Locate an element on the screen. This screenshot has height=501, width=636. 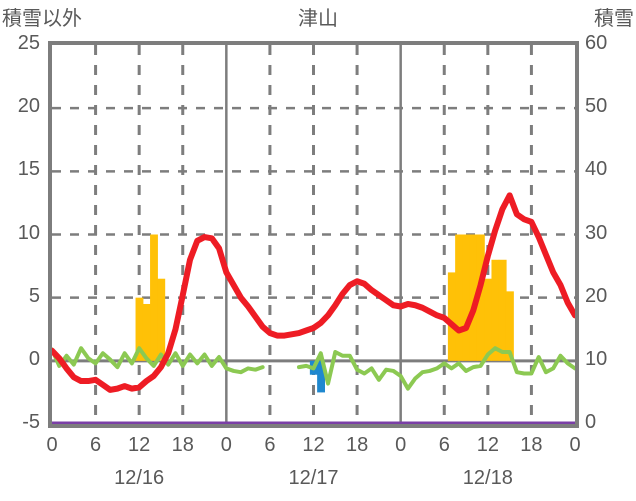
y-tick-right-10: 10 is located at coordinates (596, 358).